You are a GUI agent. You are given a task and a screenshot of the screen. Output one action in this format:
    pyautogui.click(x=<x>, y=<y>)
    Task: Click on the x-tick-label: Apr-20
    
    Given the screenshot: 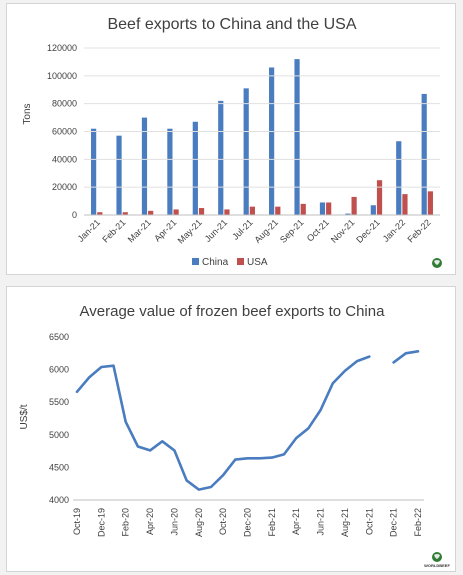 What is the action you would take?
    pyautogui.click(x=150, y=521)
    